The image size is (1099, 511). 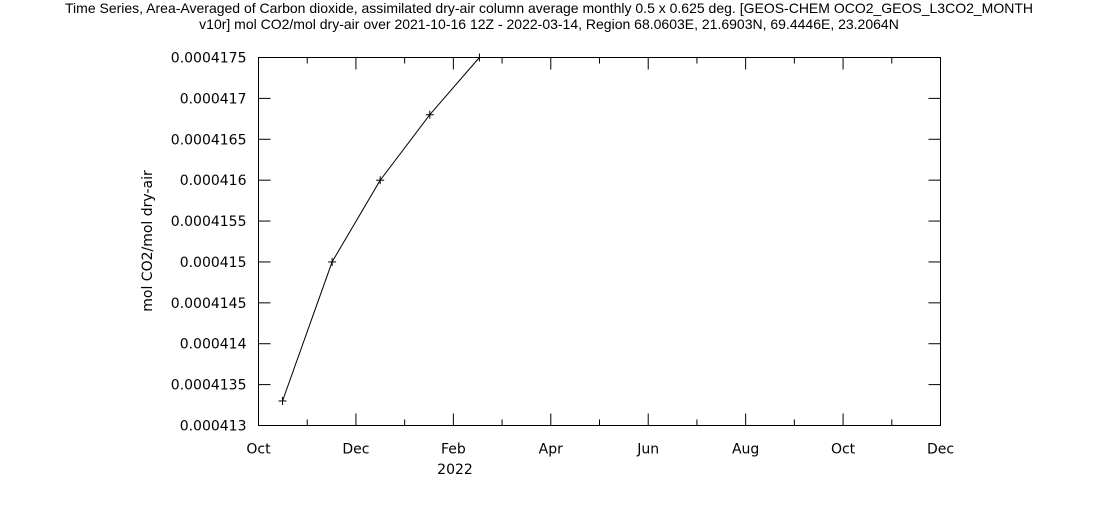 What do you see at coordinates (209, 222) in the screenshot?
I see `y-tick-label: 0.0004155` at bounding box center [209, 222].